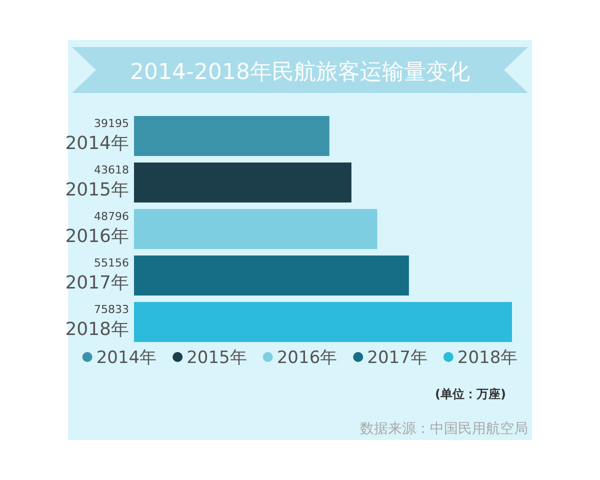  What do you see at coordinates (97, 329) in the screenshot?
I see `y-tick-label: 2018年` at bounding box center [97, 329].